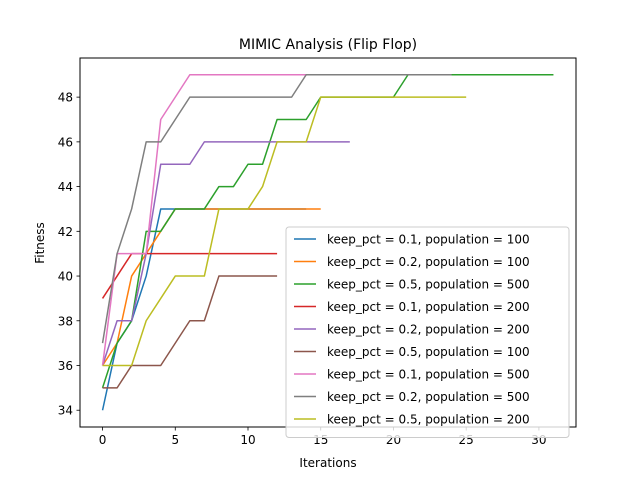  What do you see at coordinates (103, 440) in the screenshot?
I see `x-tick-label: 0` at bounding box center [103, 440].